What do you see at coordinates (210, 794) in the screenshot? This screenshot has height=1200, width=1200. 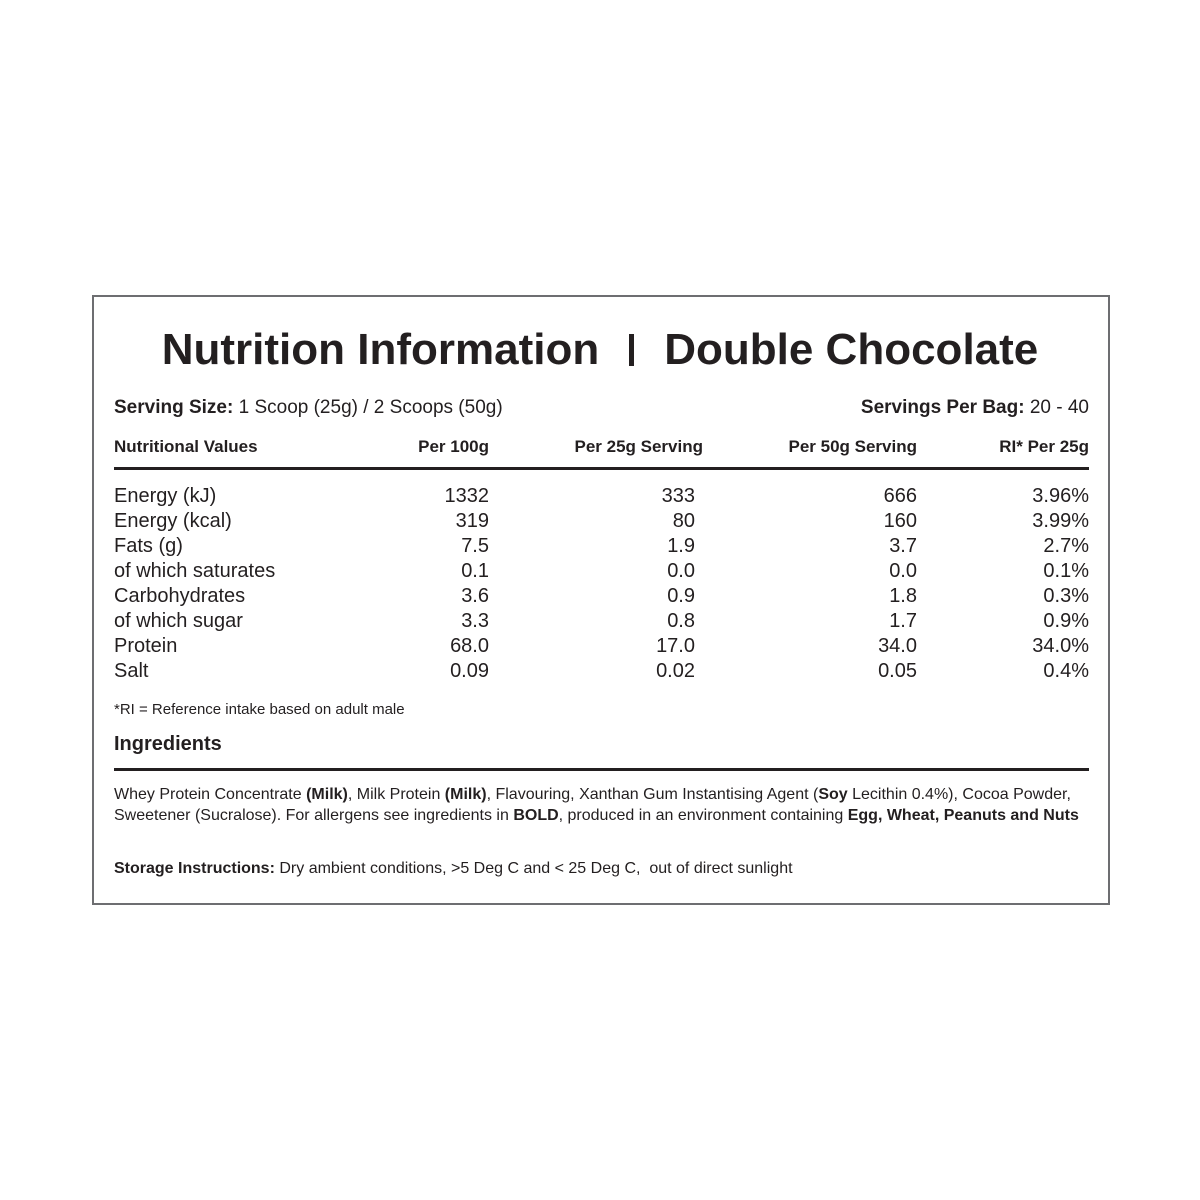 I see `ingredient-segment: Whey Protein Concentrate` at bounding box center [210, 794].